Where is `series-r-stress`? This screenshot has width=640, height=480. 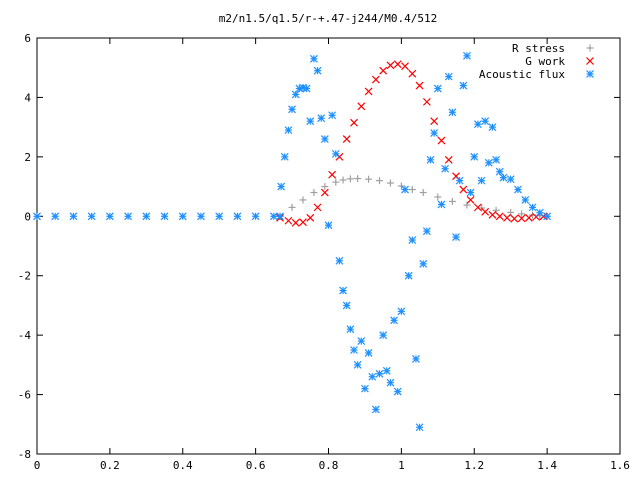 series-r-stress is located at coordinates (413, 197).